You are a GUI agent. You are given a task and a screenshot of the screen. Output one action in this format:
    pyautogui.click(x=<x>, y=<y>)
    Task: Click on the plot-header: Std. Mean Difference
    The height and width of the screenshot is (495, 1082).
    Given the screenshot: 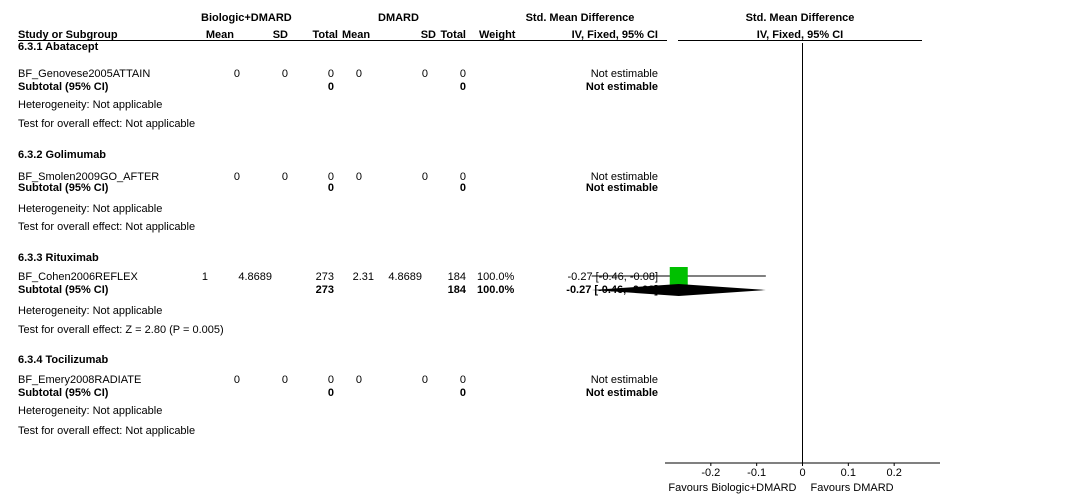 What is the action you would take?
    pyautogui.click(x=800, y=18)
    